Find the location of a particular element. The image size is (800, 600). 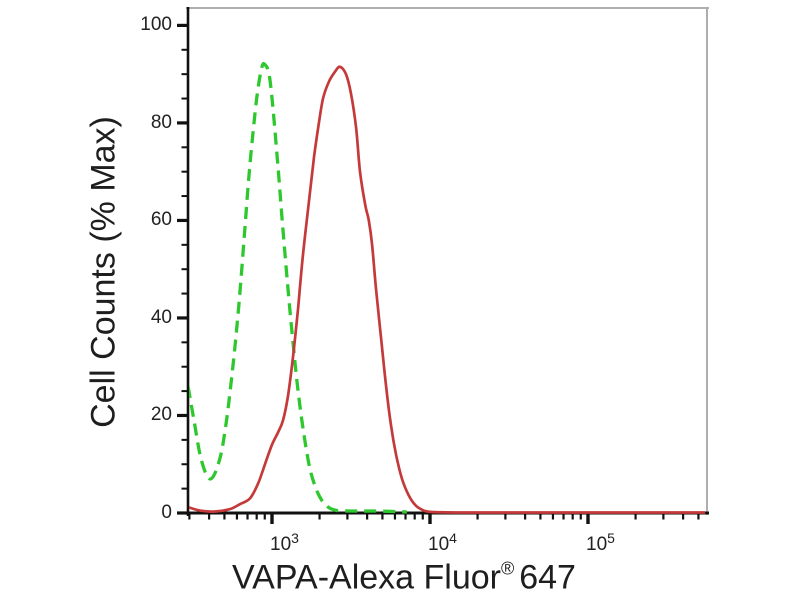

x-axis-title: VAPA-Alexa Fluor® 647 is located at coordinates (404, 578).